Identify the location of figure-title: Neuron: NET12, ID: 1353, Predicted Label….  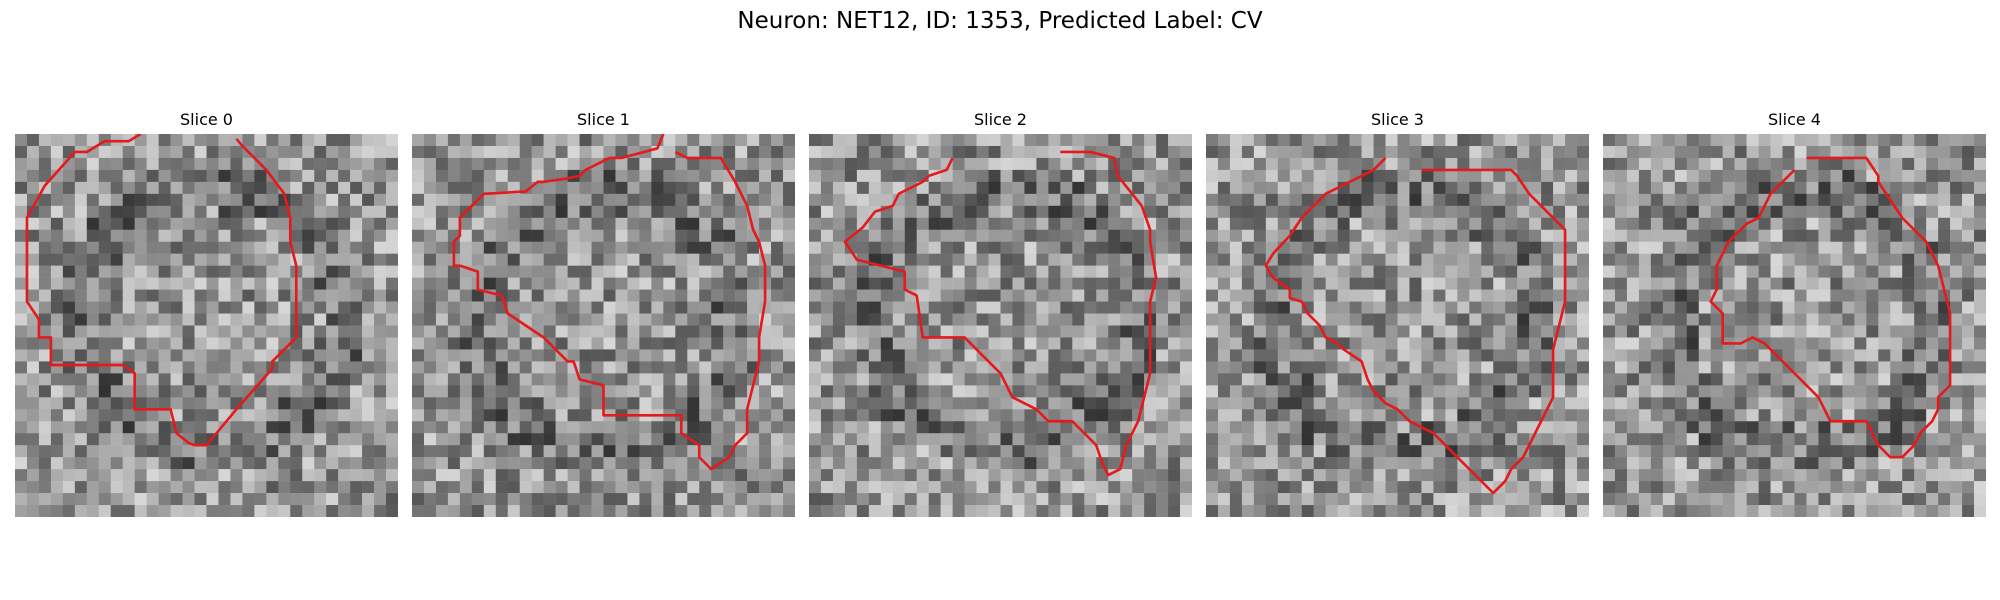
(1000, 21).